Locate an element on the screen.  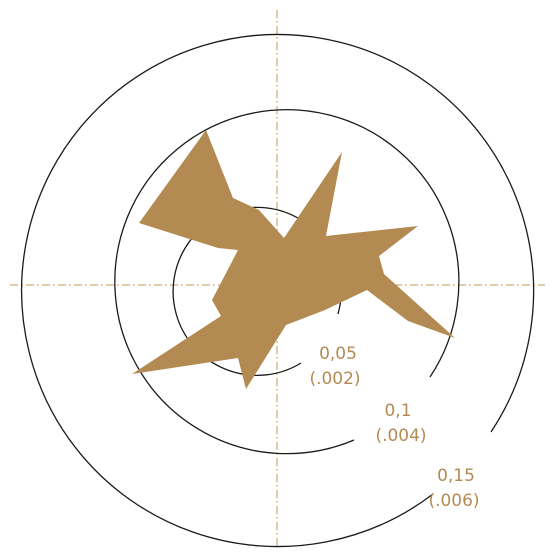
ring-label-middle-imperial: (.004) is located at coordinates (400, 436).